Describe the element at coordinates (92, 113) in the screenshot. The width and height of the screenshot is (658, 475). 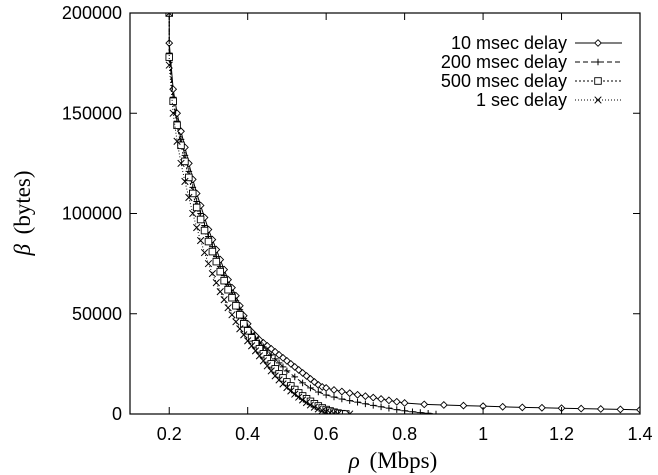
I see `y-tick-label: 150000` at that location.